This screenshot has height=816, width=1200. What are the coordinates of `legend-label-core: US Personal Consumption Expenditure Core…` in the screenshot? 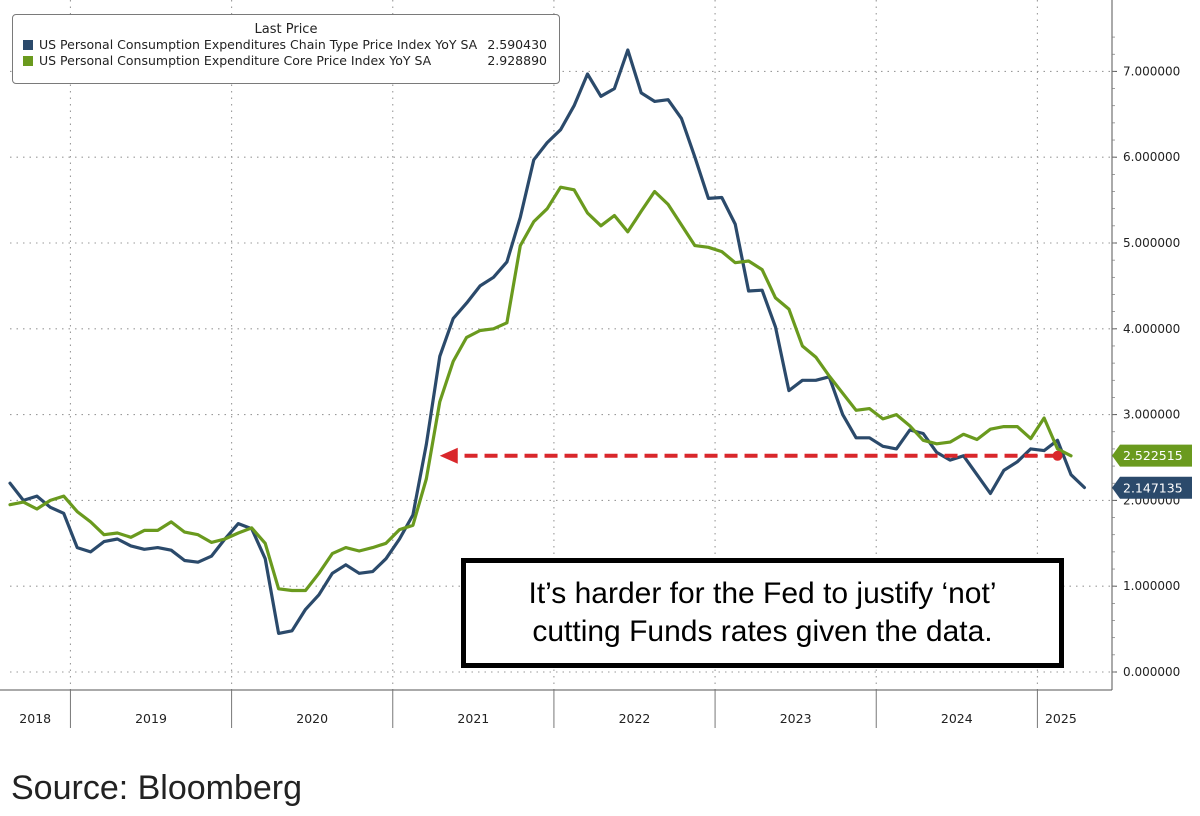 It's located at (235, 60).